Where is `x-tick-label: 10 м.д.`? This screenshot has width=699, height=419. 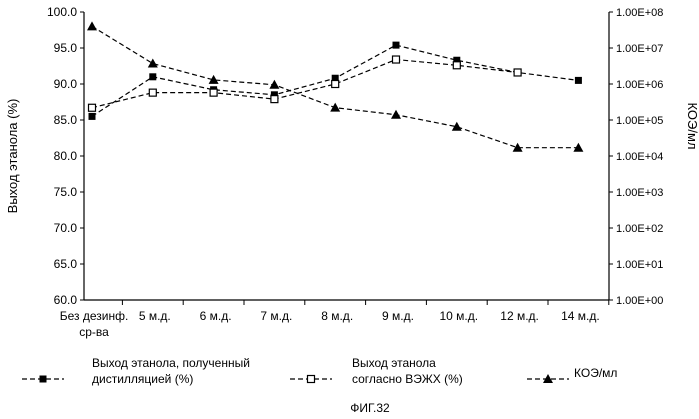 x-tick-label: 10 м.д. is located at coordinates (458, 316).